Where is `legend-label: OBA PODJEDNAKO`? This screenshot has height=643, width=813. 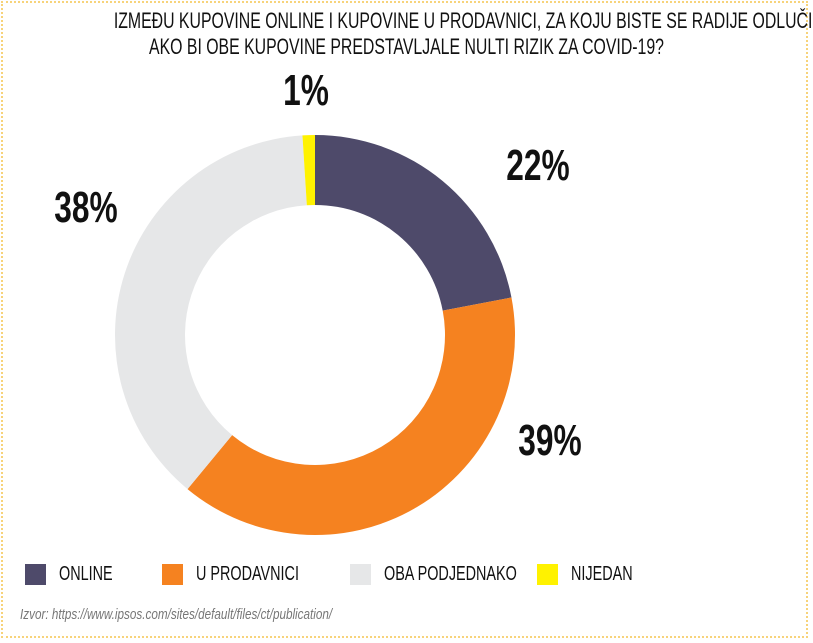 legend-label: OBA PODJEDNAKO is located at coordinates (450, 574).